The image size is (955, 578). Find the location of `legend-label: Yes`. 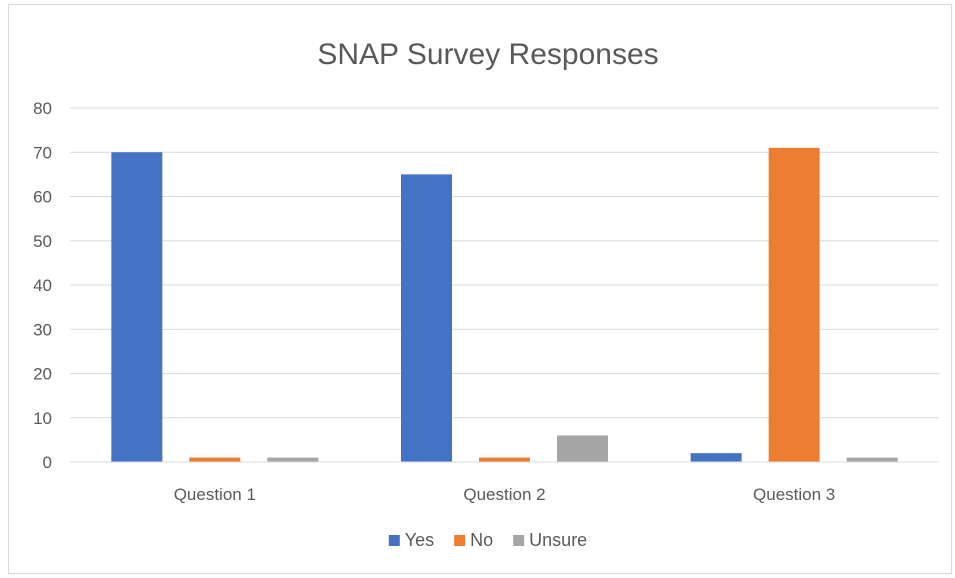

legend-label: Yes is located at coordinates (419, 540).